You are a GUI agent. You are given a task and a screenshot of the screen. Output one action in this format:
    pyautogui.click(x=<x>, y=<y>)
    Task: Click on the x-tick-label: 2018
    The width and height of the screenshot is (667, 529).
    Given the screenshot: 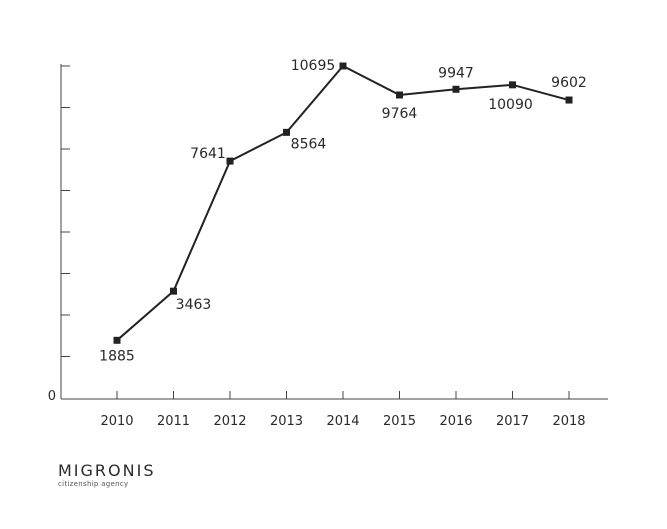 What is the action you would take?
    pyautogui.click(x=568, y=421)
    